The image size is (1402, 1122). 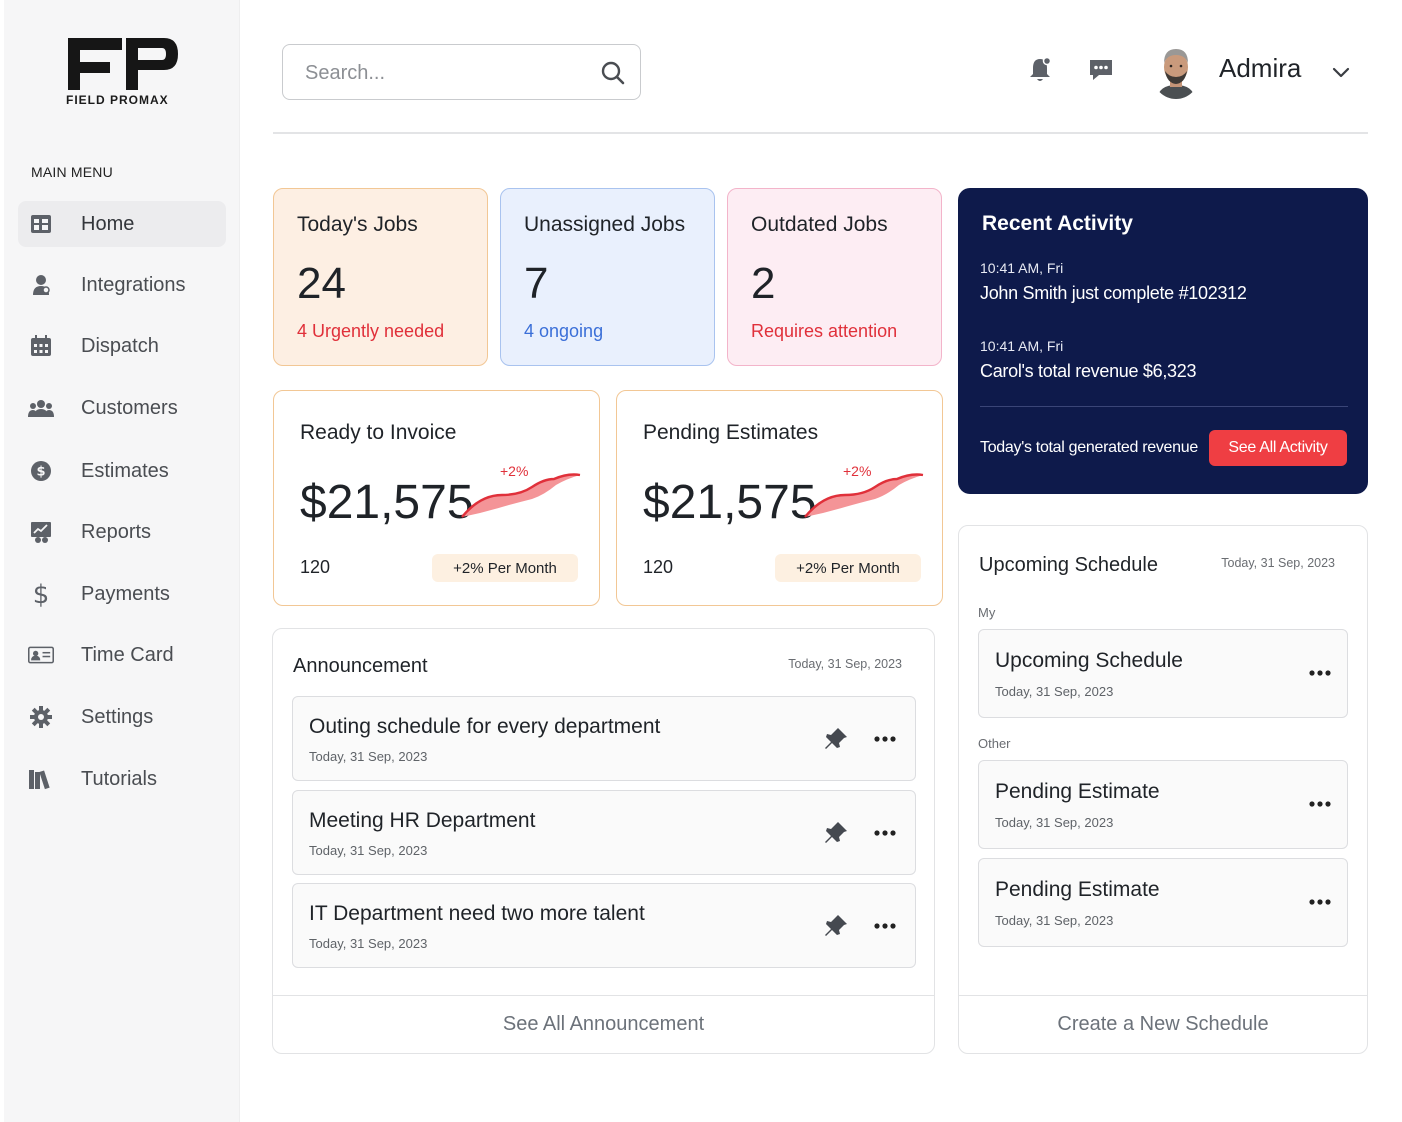 What do you see at coordinates (116, 531) in the screenshot?
I see `sidebar-item-label: Reports` at bounding box center [116, 531].